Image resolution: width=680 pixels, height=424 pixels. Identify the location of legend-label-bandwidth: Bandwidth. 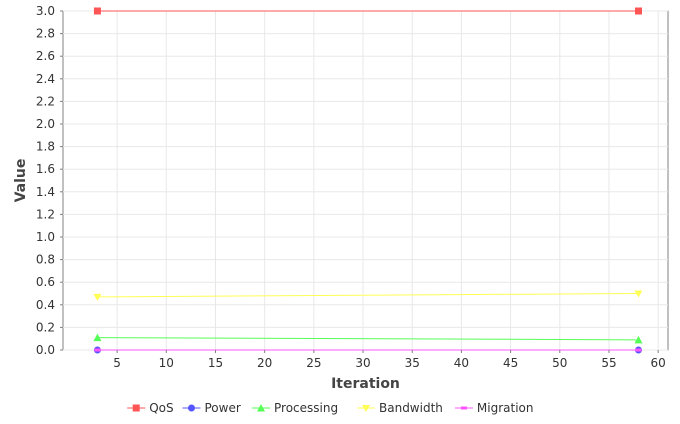
(411, 408).